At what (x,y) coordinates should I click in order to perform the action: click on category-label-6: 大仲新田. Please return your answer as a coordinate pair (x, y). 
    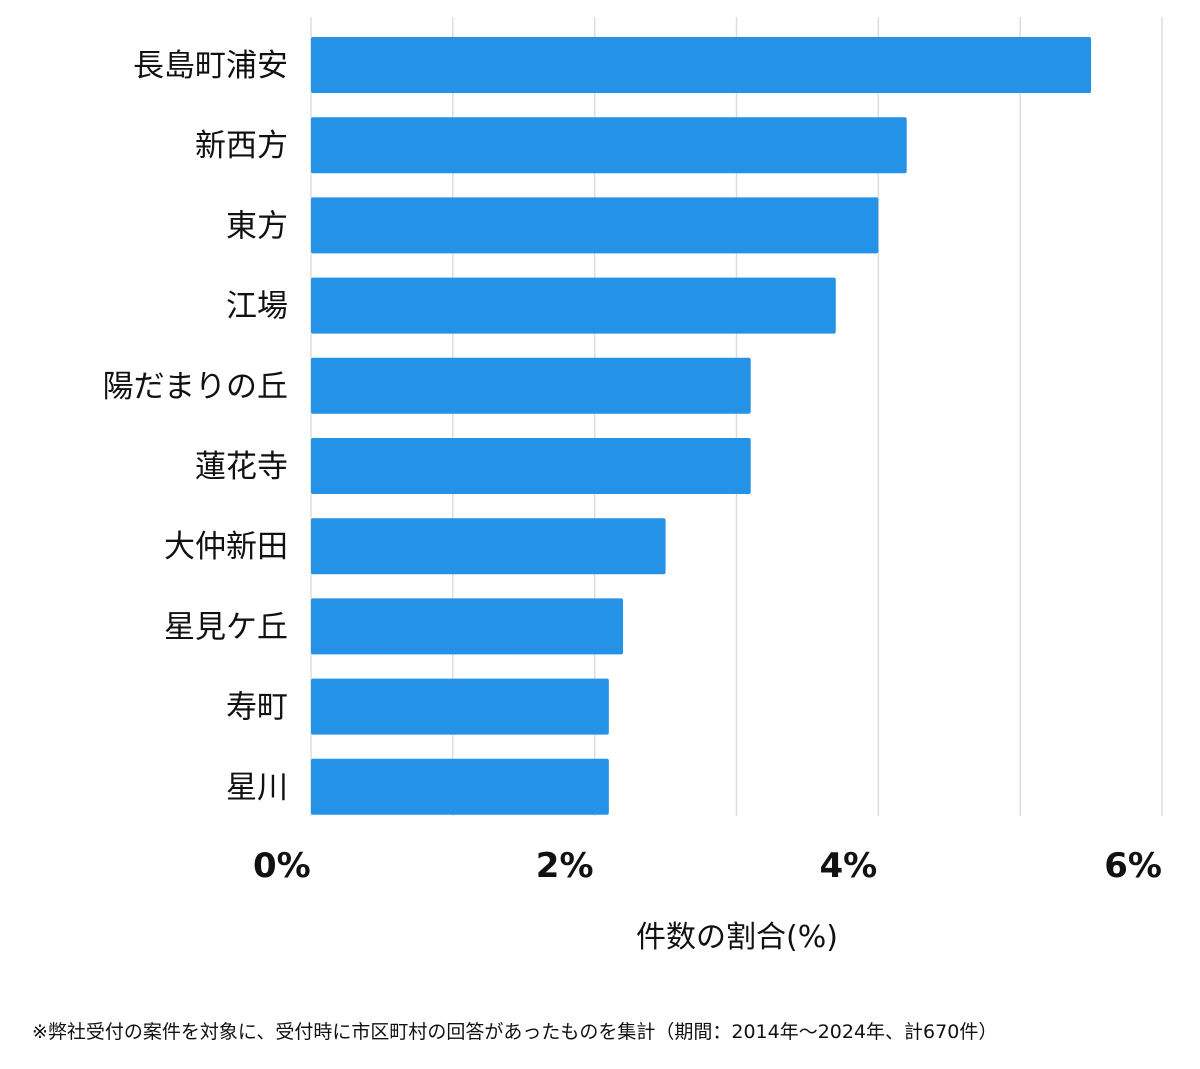
    Looking at the image, I should click on (226, 547).